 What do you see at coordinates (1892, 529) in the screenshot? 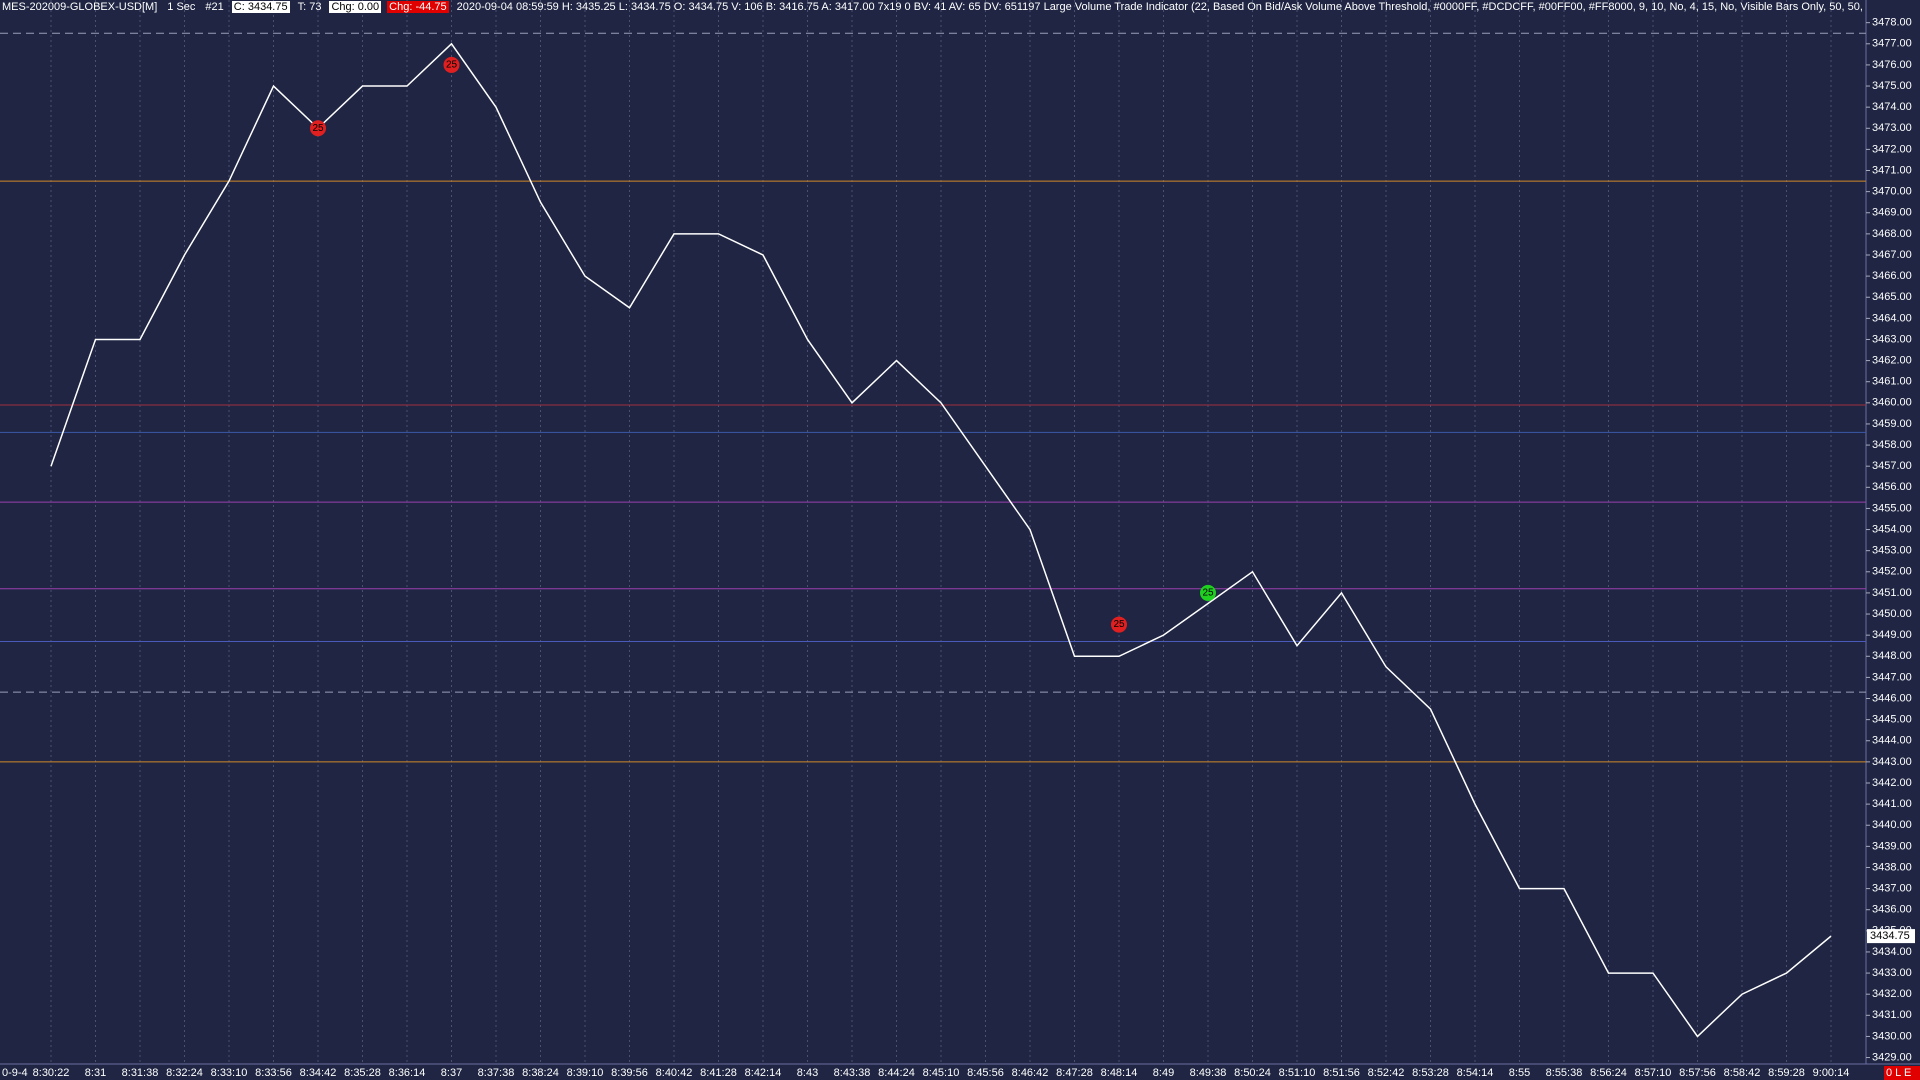
I see `y-tick-label: 3454.00` at bounding box center [1892, 529].